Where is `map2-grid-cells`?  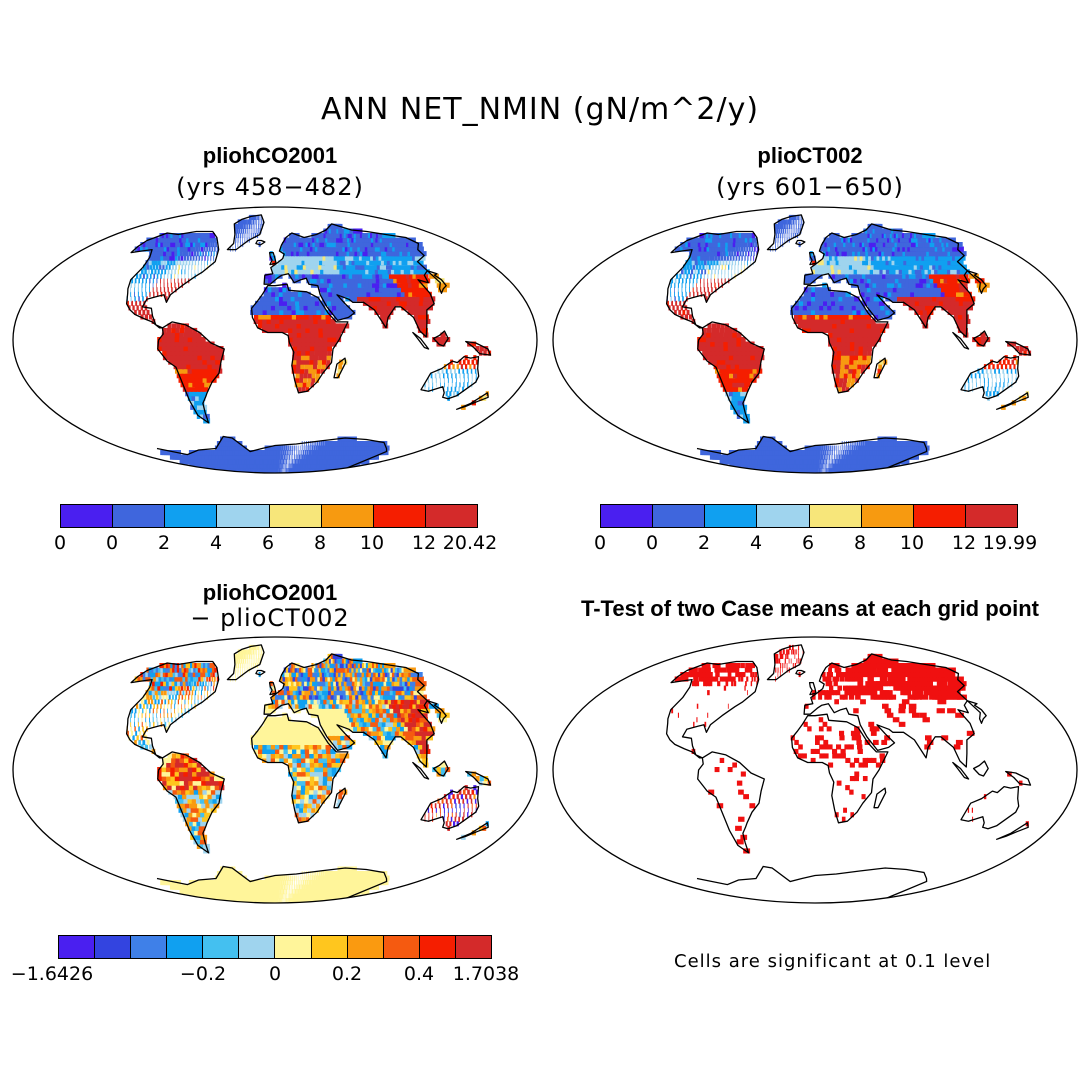 map2-grid-cells is located at coordinates (849, 343).